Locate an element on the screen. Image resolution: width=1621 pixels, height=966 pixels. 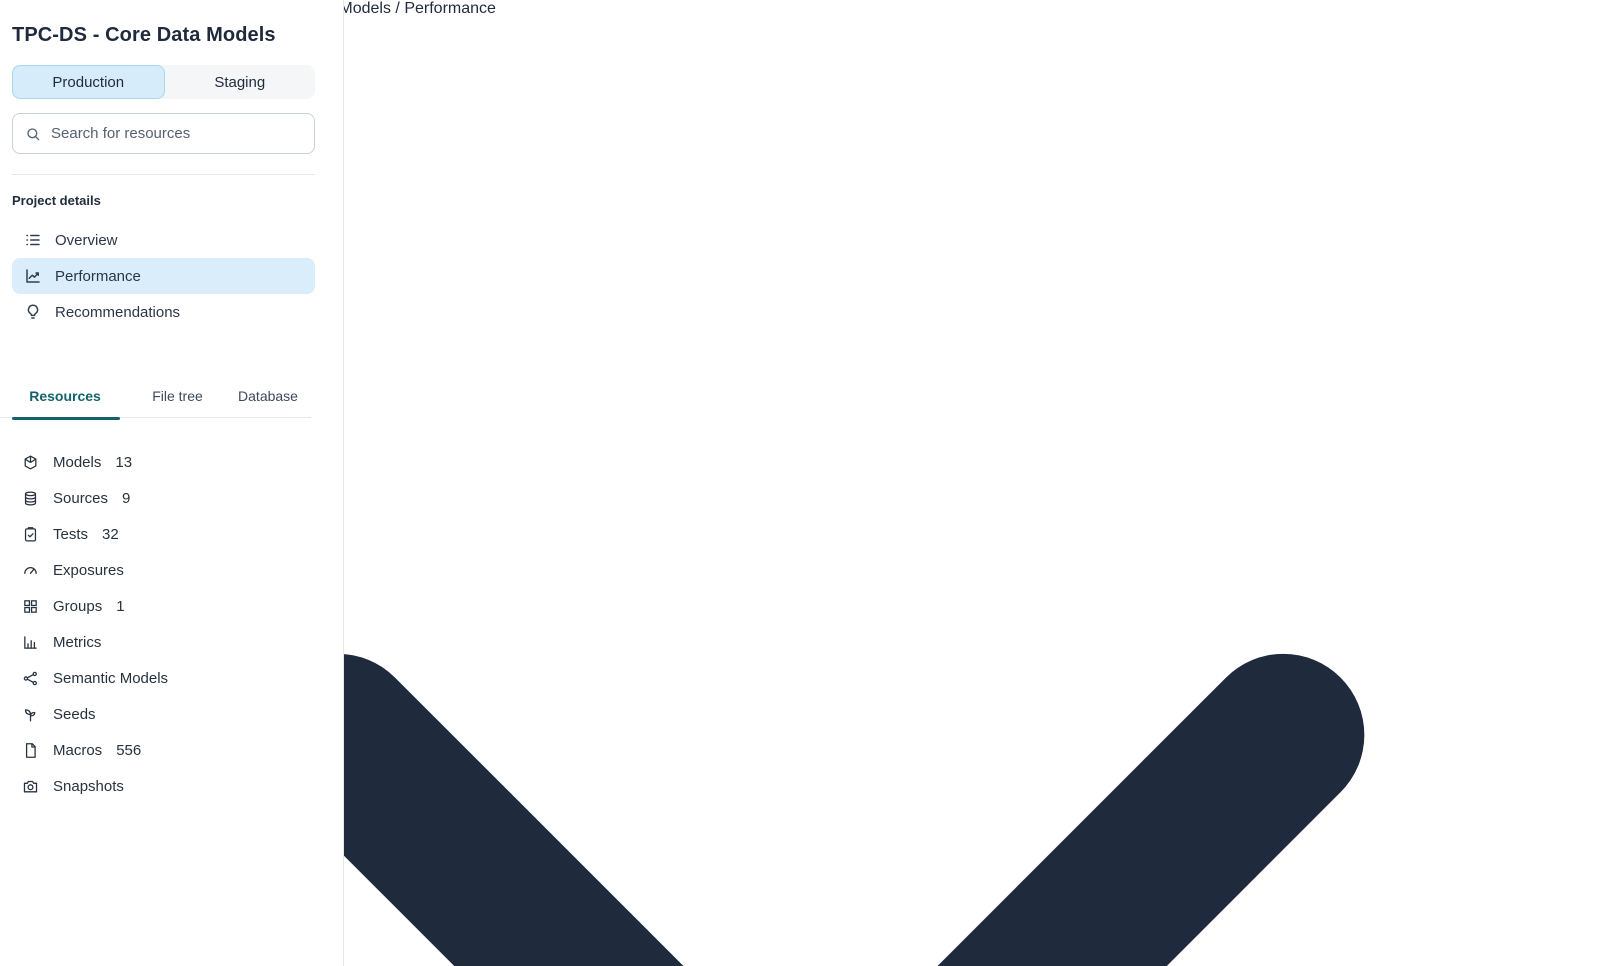
nodes-icon is located at coordinates (30, 678).